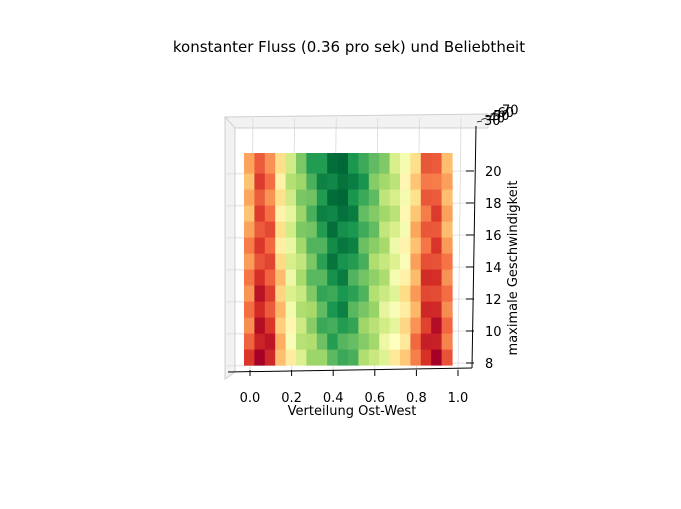  What do you see at coordinates (356, 121) in the screenshot?
I see `back-wall-top` at bounding box center [356, 121].